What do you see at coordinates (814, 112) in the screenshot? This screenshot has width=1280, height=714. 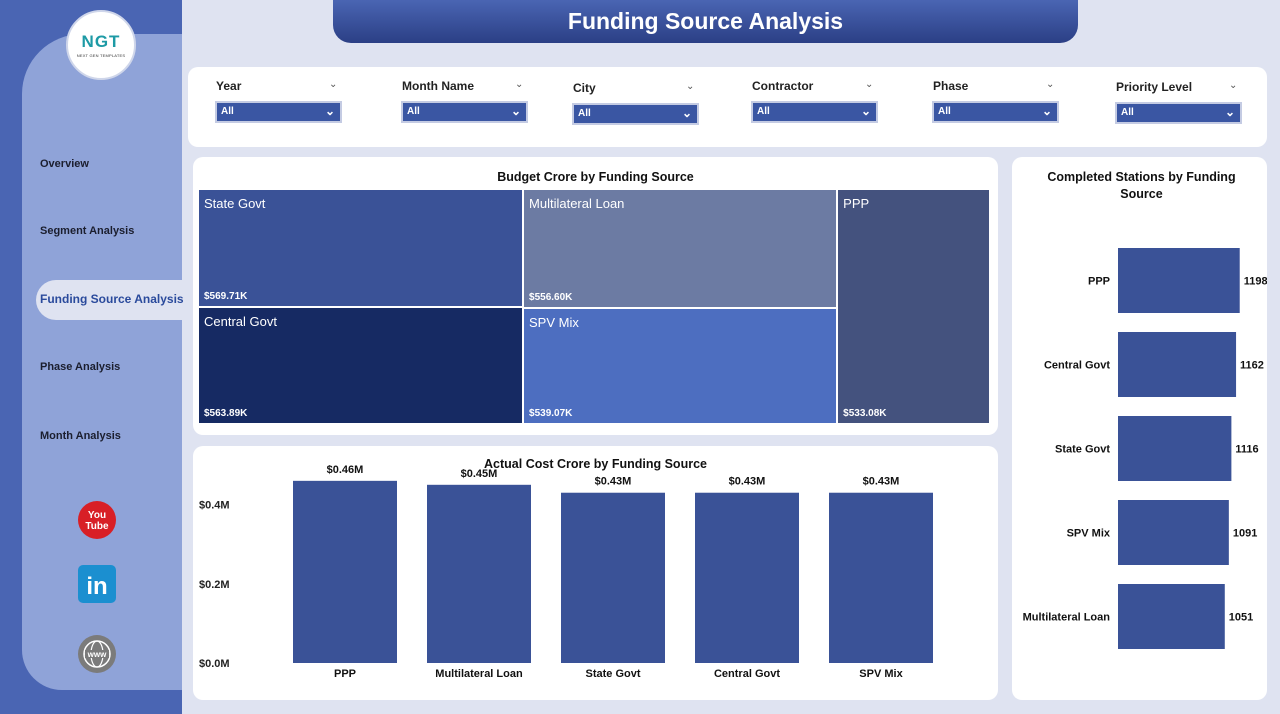 I see `filter-dropdown-contractor: All ⌄` at bounding box center [814, 112].